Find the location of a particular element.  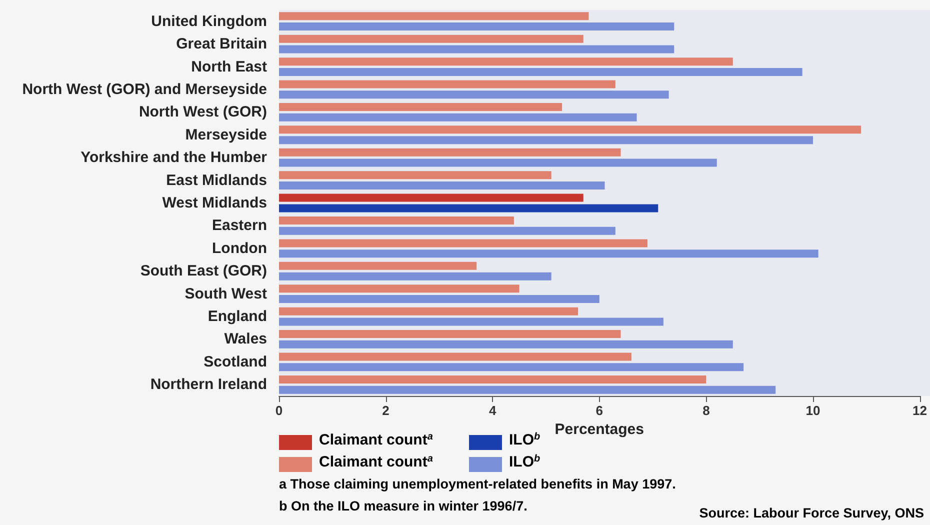

x-axis-title: Percentages is located at coordinates (599, 429).